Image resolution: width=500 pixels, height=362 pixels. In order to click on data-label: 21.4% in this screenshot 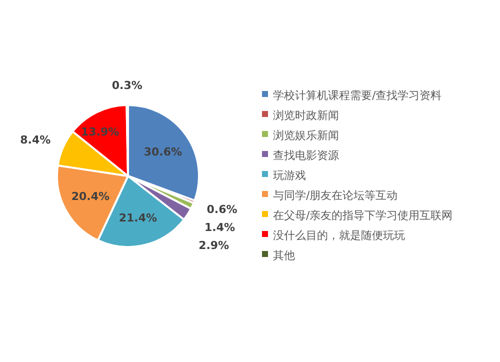, I will do `click(138, 217)`.